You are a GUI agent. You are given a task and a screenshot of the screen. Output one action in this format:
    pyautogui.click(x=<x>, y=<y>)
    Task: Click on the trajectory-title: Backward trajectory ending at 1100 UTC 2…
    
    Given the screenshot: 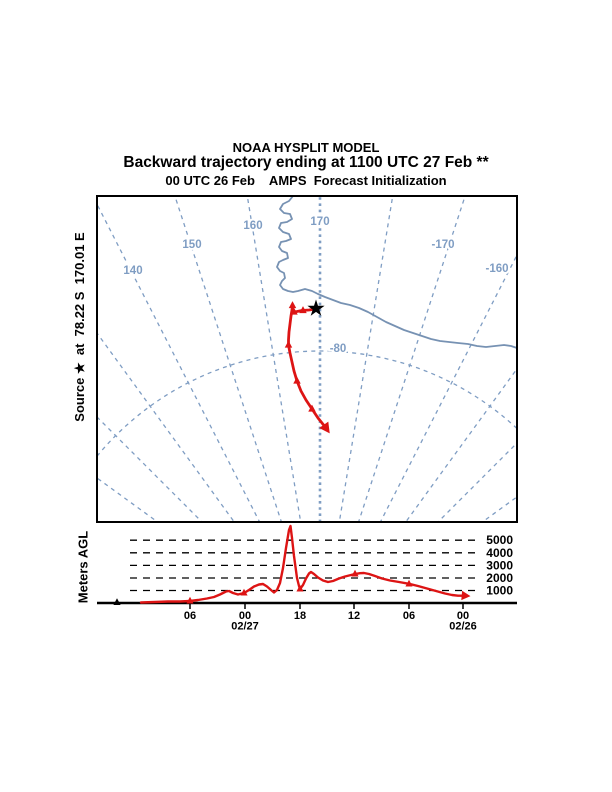 What is the action you would take?
    pyautogui.click(x=306, y=162)
    